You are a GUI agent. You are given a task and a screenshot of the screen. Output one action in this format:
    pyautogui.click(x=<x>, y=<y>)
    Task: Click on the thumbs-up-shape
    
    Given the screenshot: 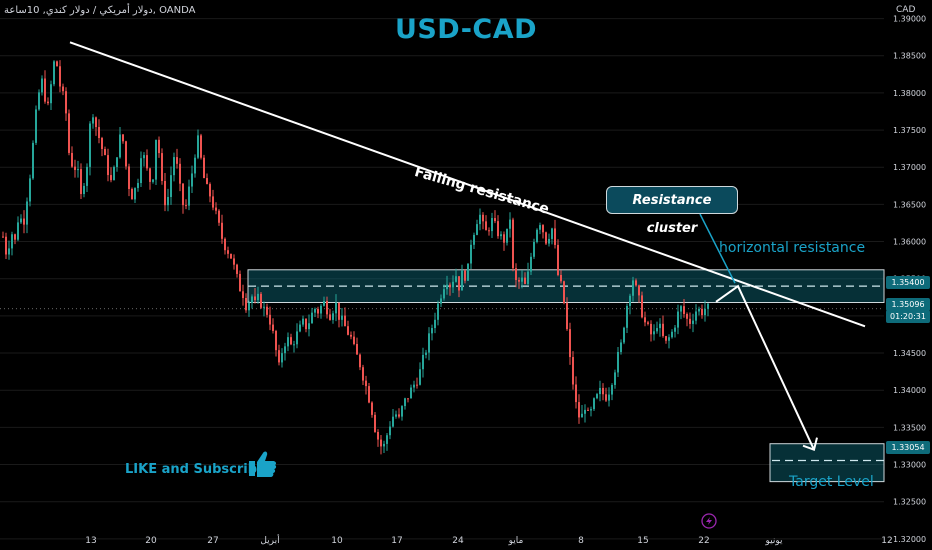 What is the action you would take?
    pyautogui.click(x=263, y=464)
    